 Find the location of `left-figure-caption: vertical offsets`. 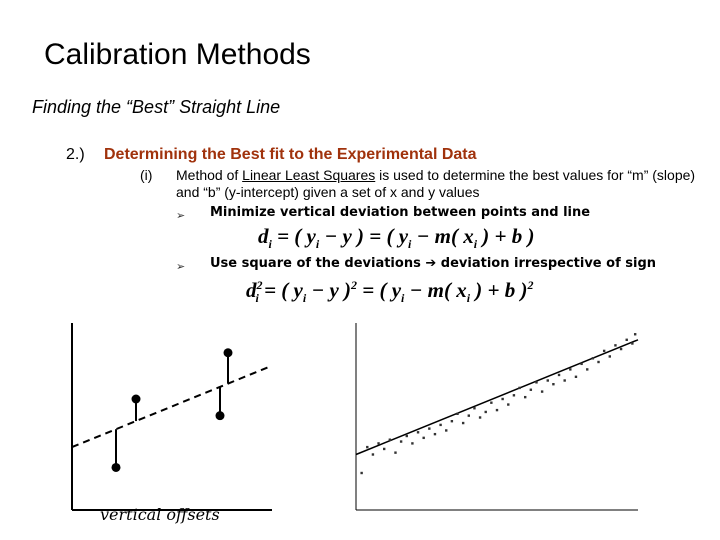

left-figure-caption: vertical offsets is located at coordinates (160, 514).